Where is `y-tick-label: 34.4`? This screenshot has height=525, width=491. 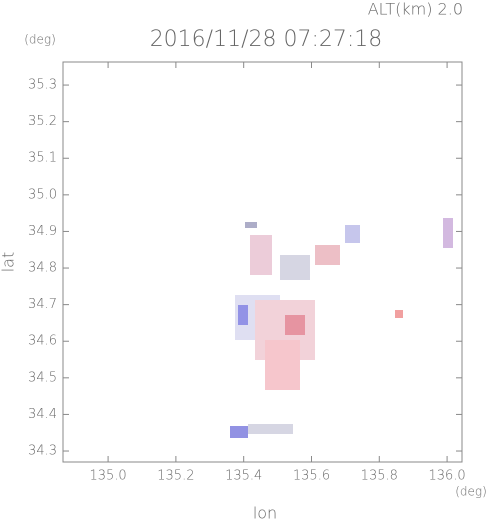
y-tick-label: 34.4 is located at coordinates (42, 414).